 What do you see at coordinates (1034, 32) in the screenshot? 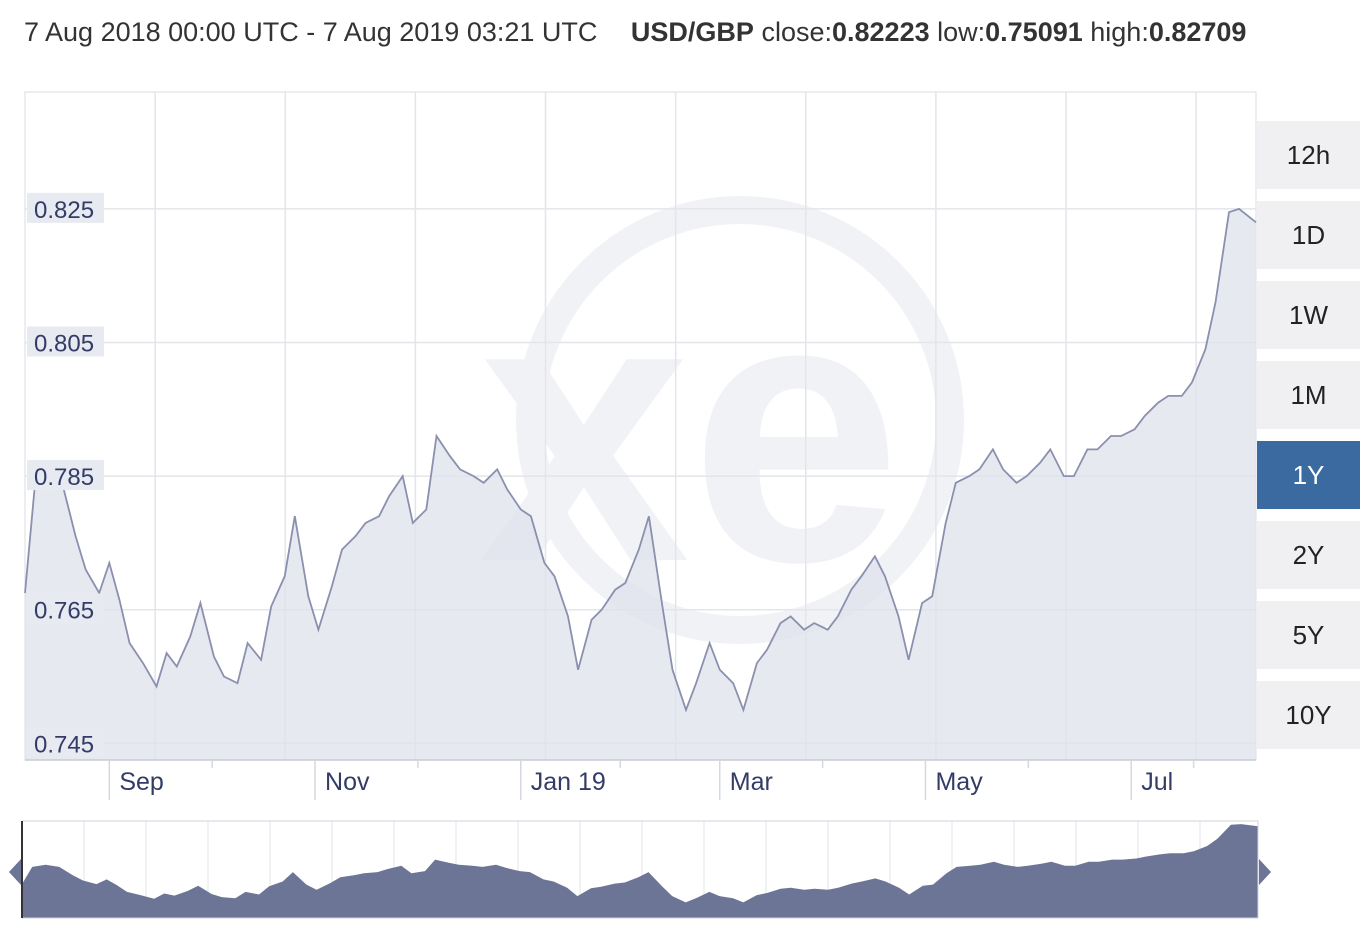
I see `low-value: 0.75091` at bounding box center [1034, 32].